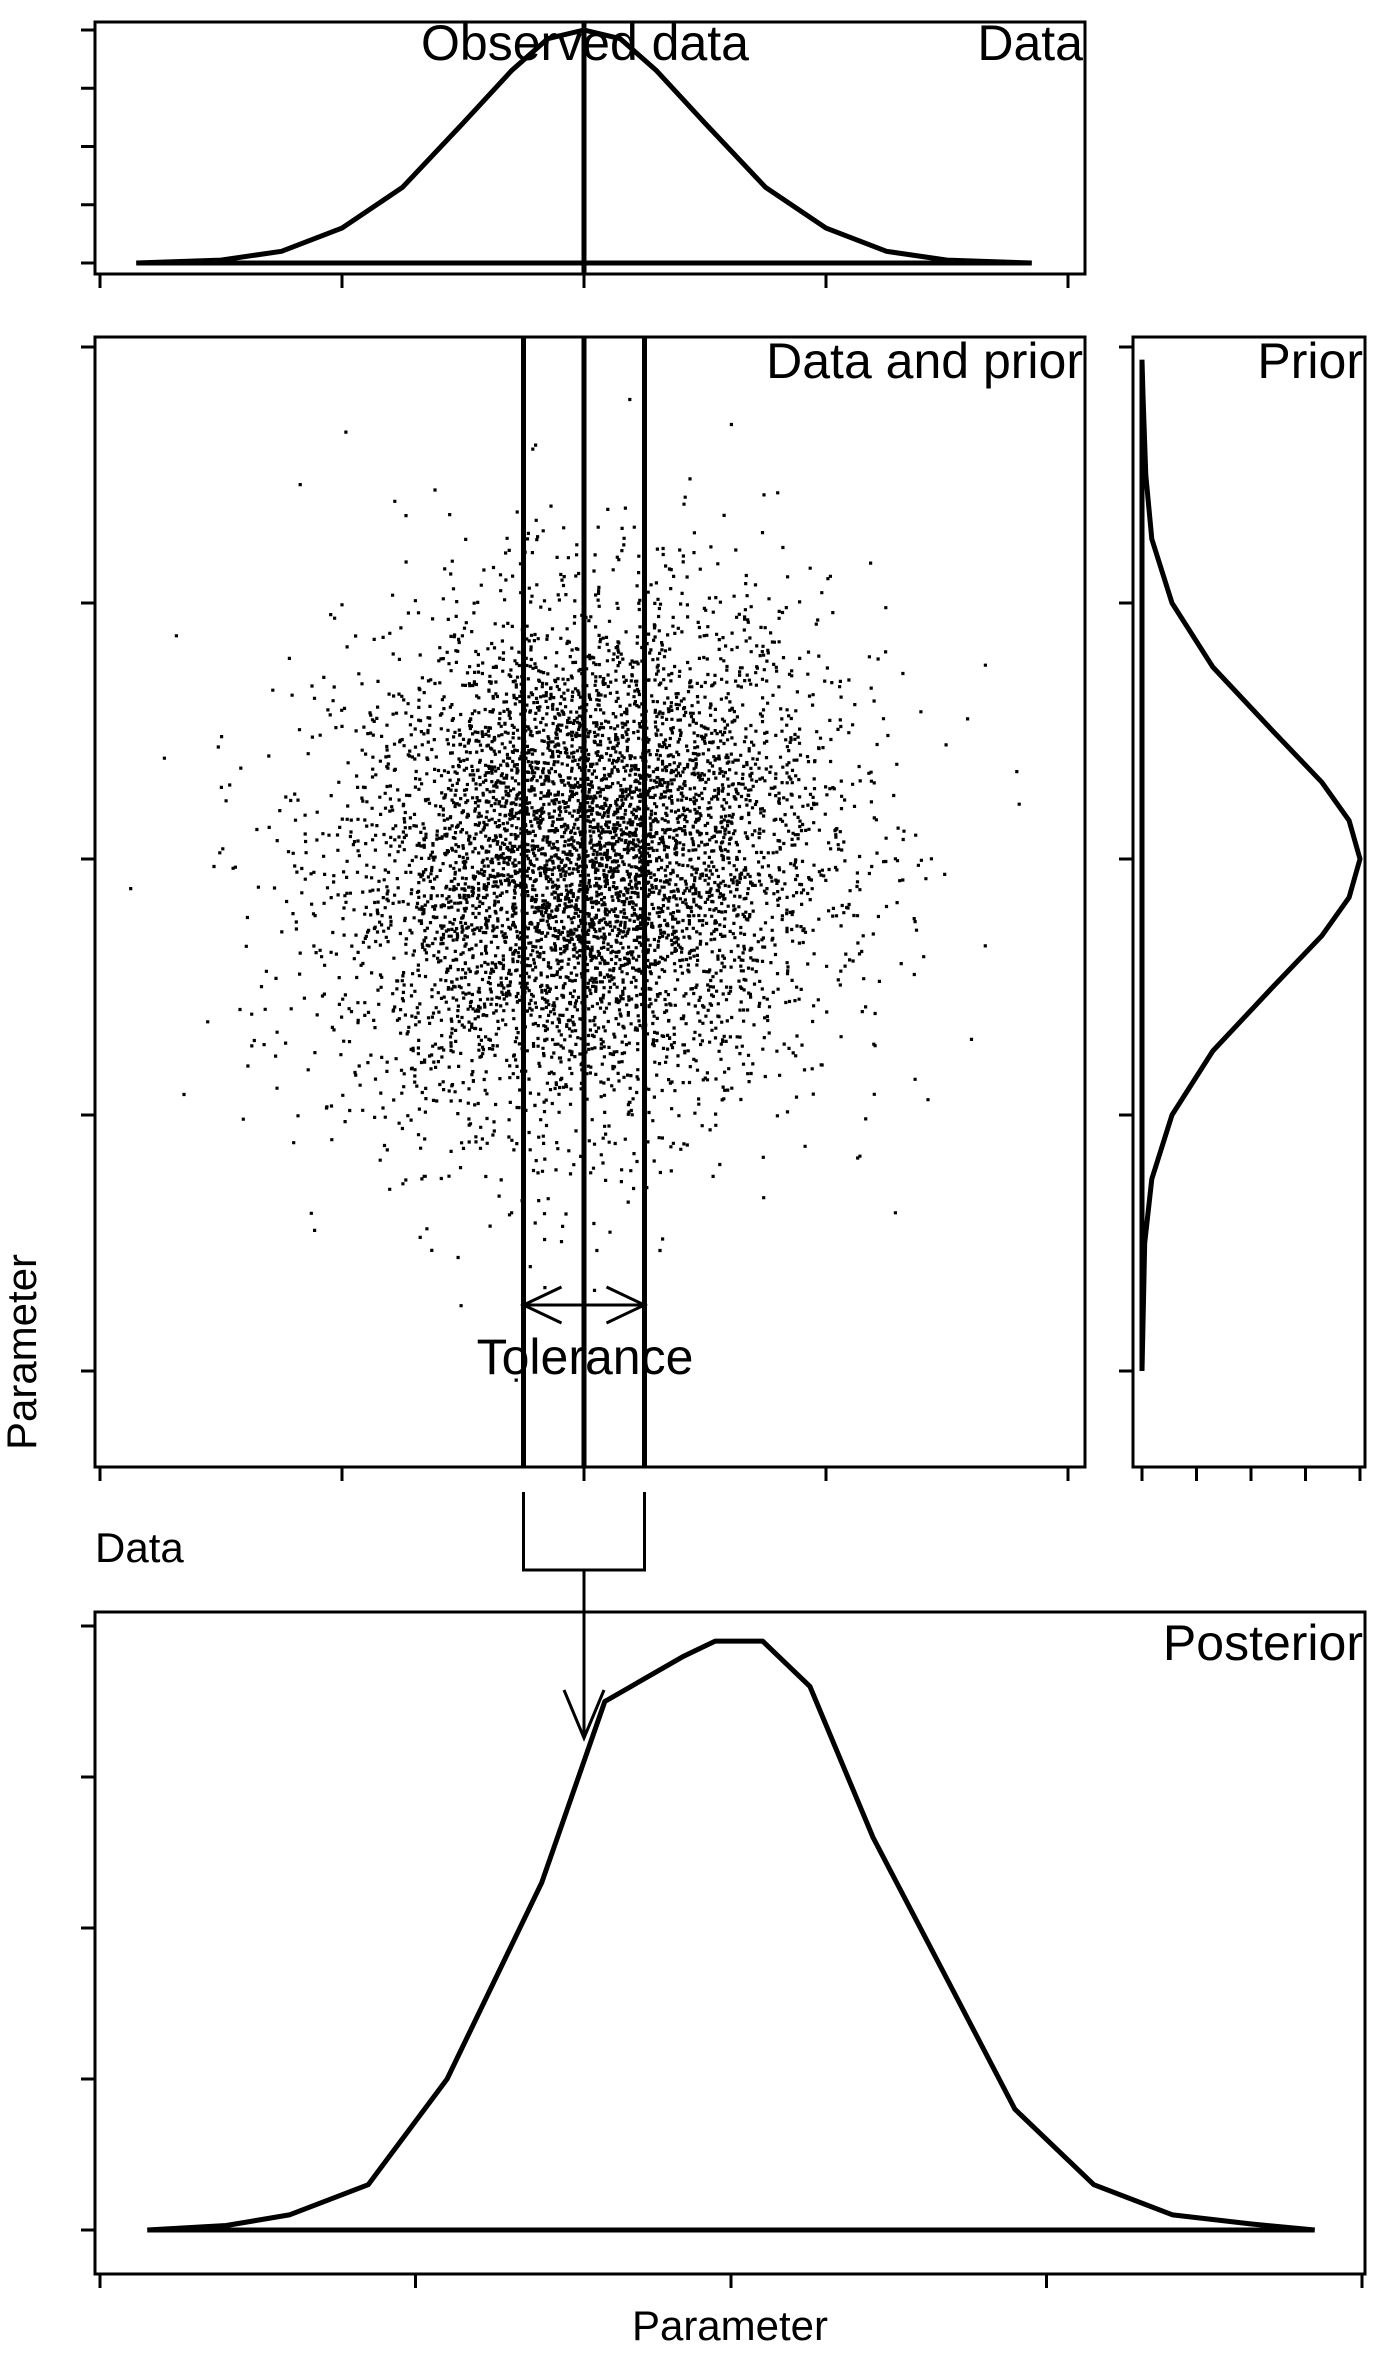 The width and height of the screenshot is (1377, 2362). I want to click on accept-arrow, so click(584, 1617).